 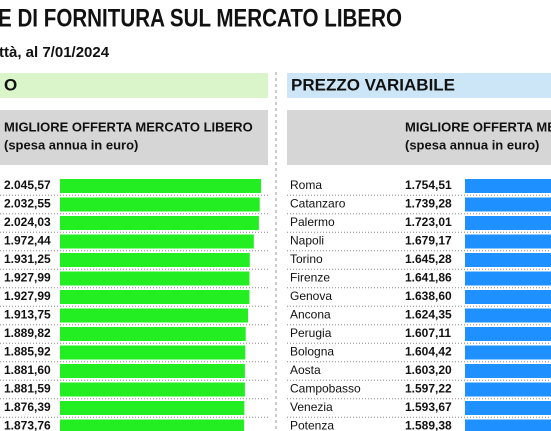 I want to click on city-label: Palermo, so click(x=312, y=222).